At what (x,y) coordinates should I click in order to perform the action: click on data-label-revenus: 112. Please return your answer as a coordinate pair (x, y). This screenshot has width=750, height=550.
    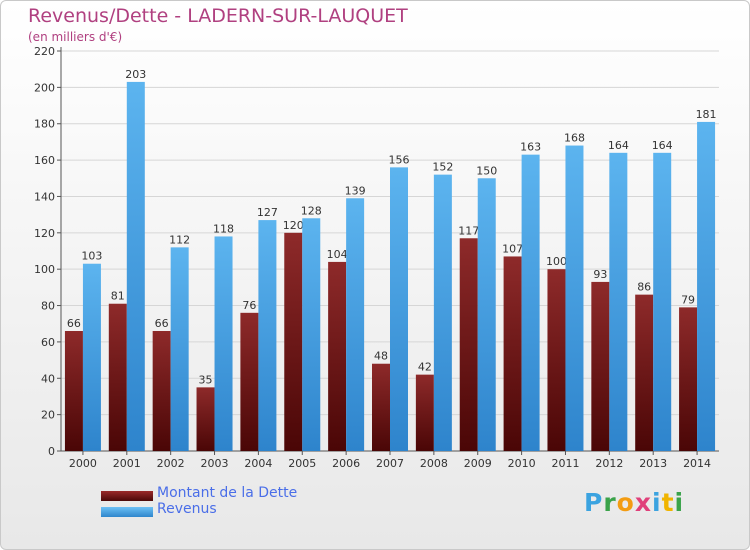
    Looking at the image, I should click on (179, 239).